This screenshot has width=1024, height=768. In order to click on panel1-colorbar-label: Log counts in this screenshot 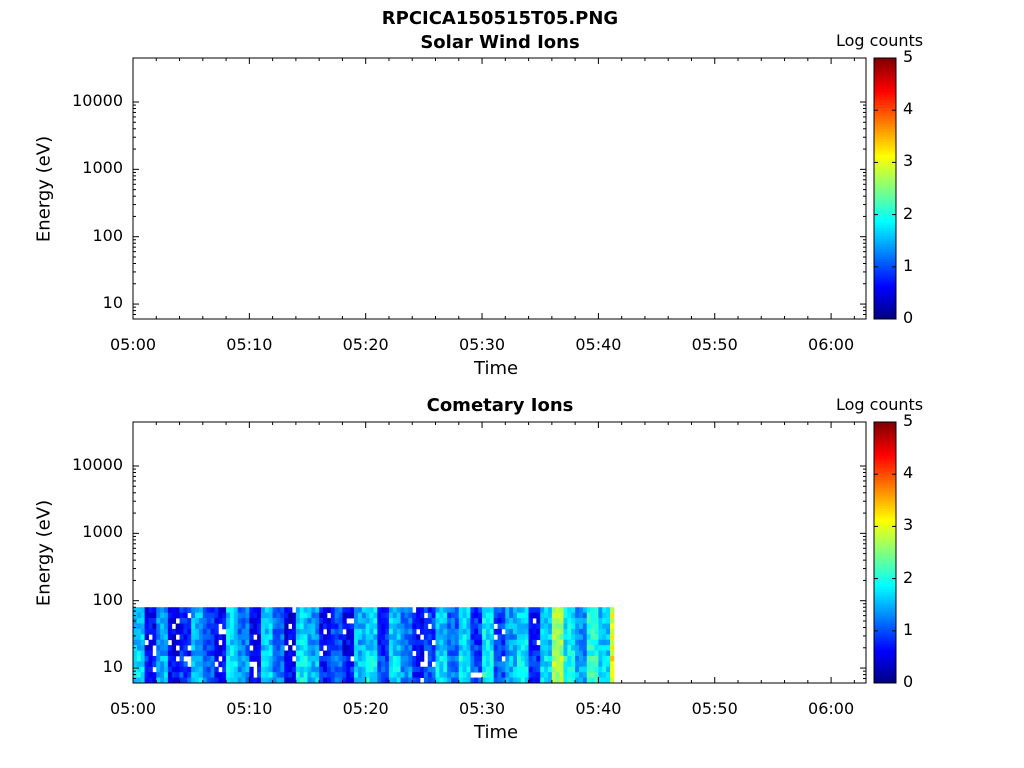, I will do `click(880, 40)`.